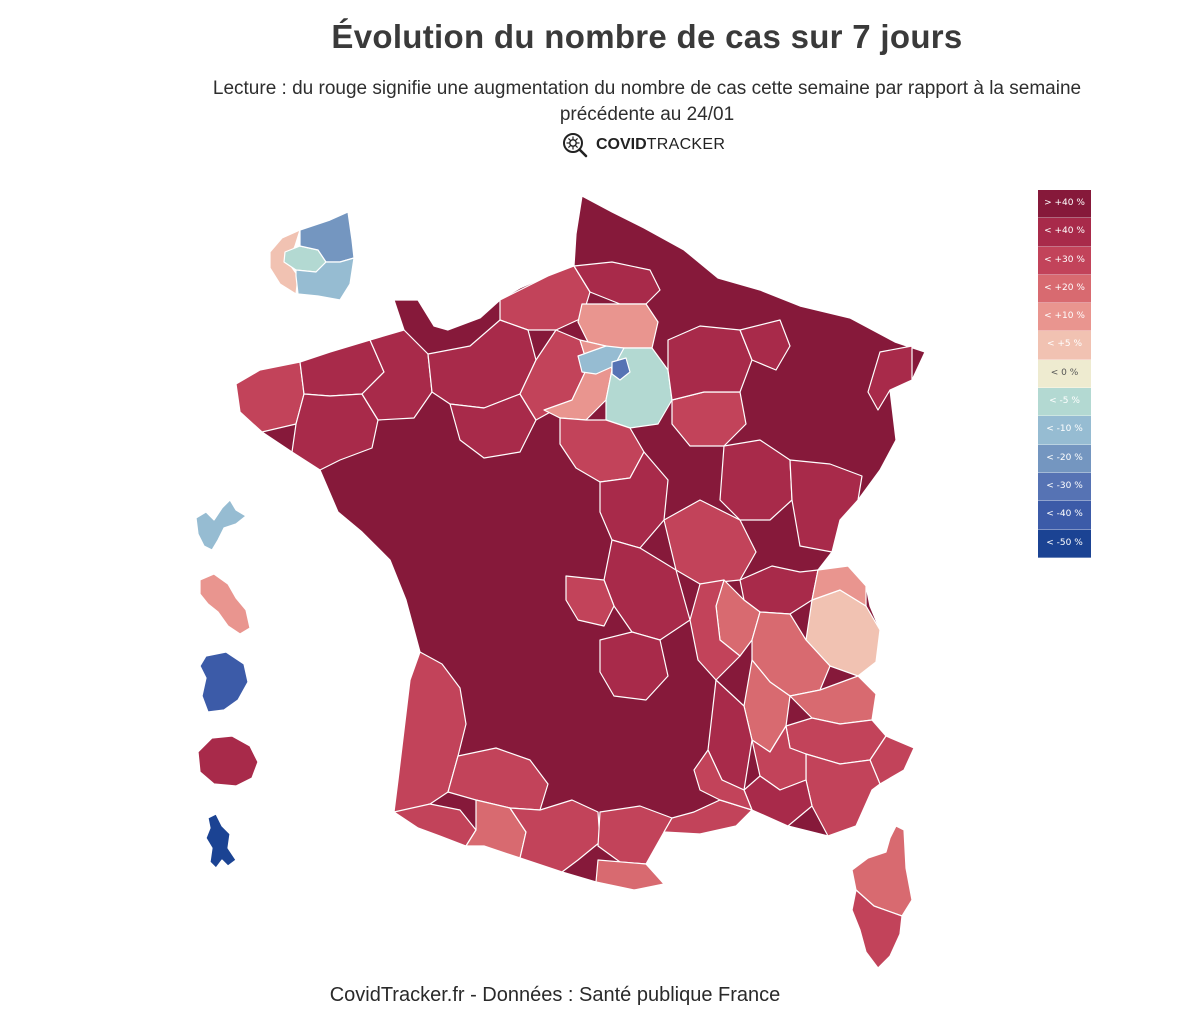 This screenshot has width=1200, height=1032. I want to click on dept-jura-doubs, so click(826, 506).